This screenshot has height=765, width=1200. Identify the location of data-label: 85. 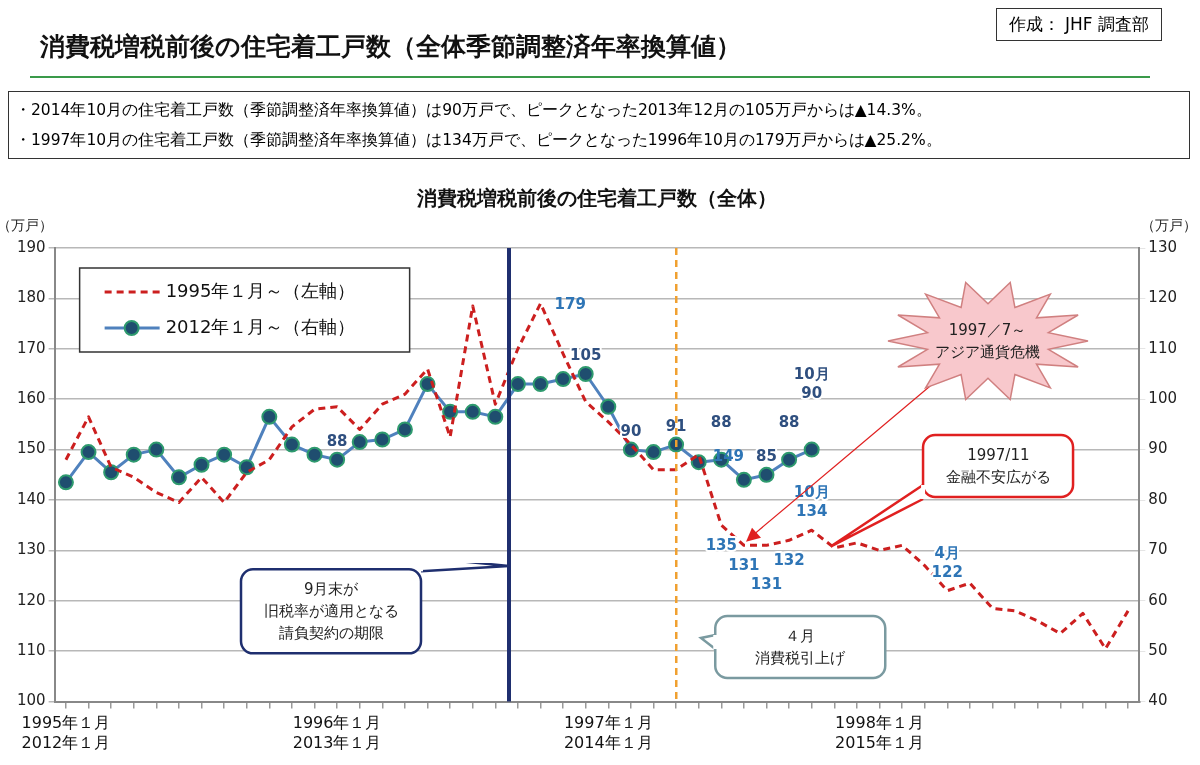
(766, 455).